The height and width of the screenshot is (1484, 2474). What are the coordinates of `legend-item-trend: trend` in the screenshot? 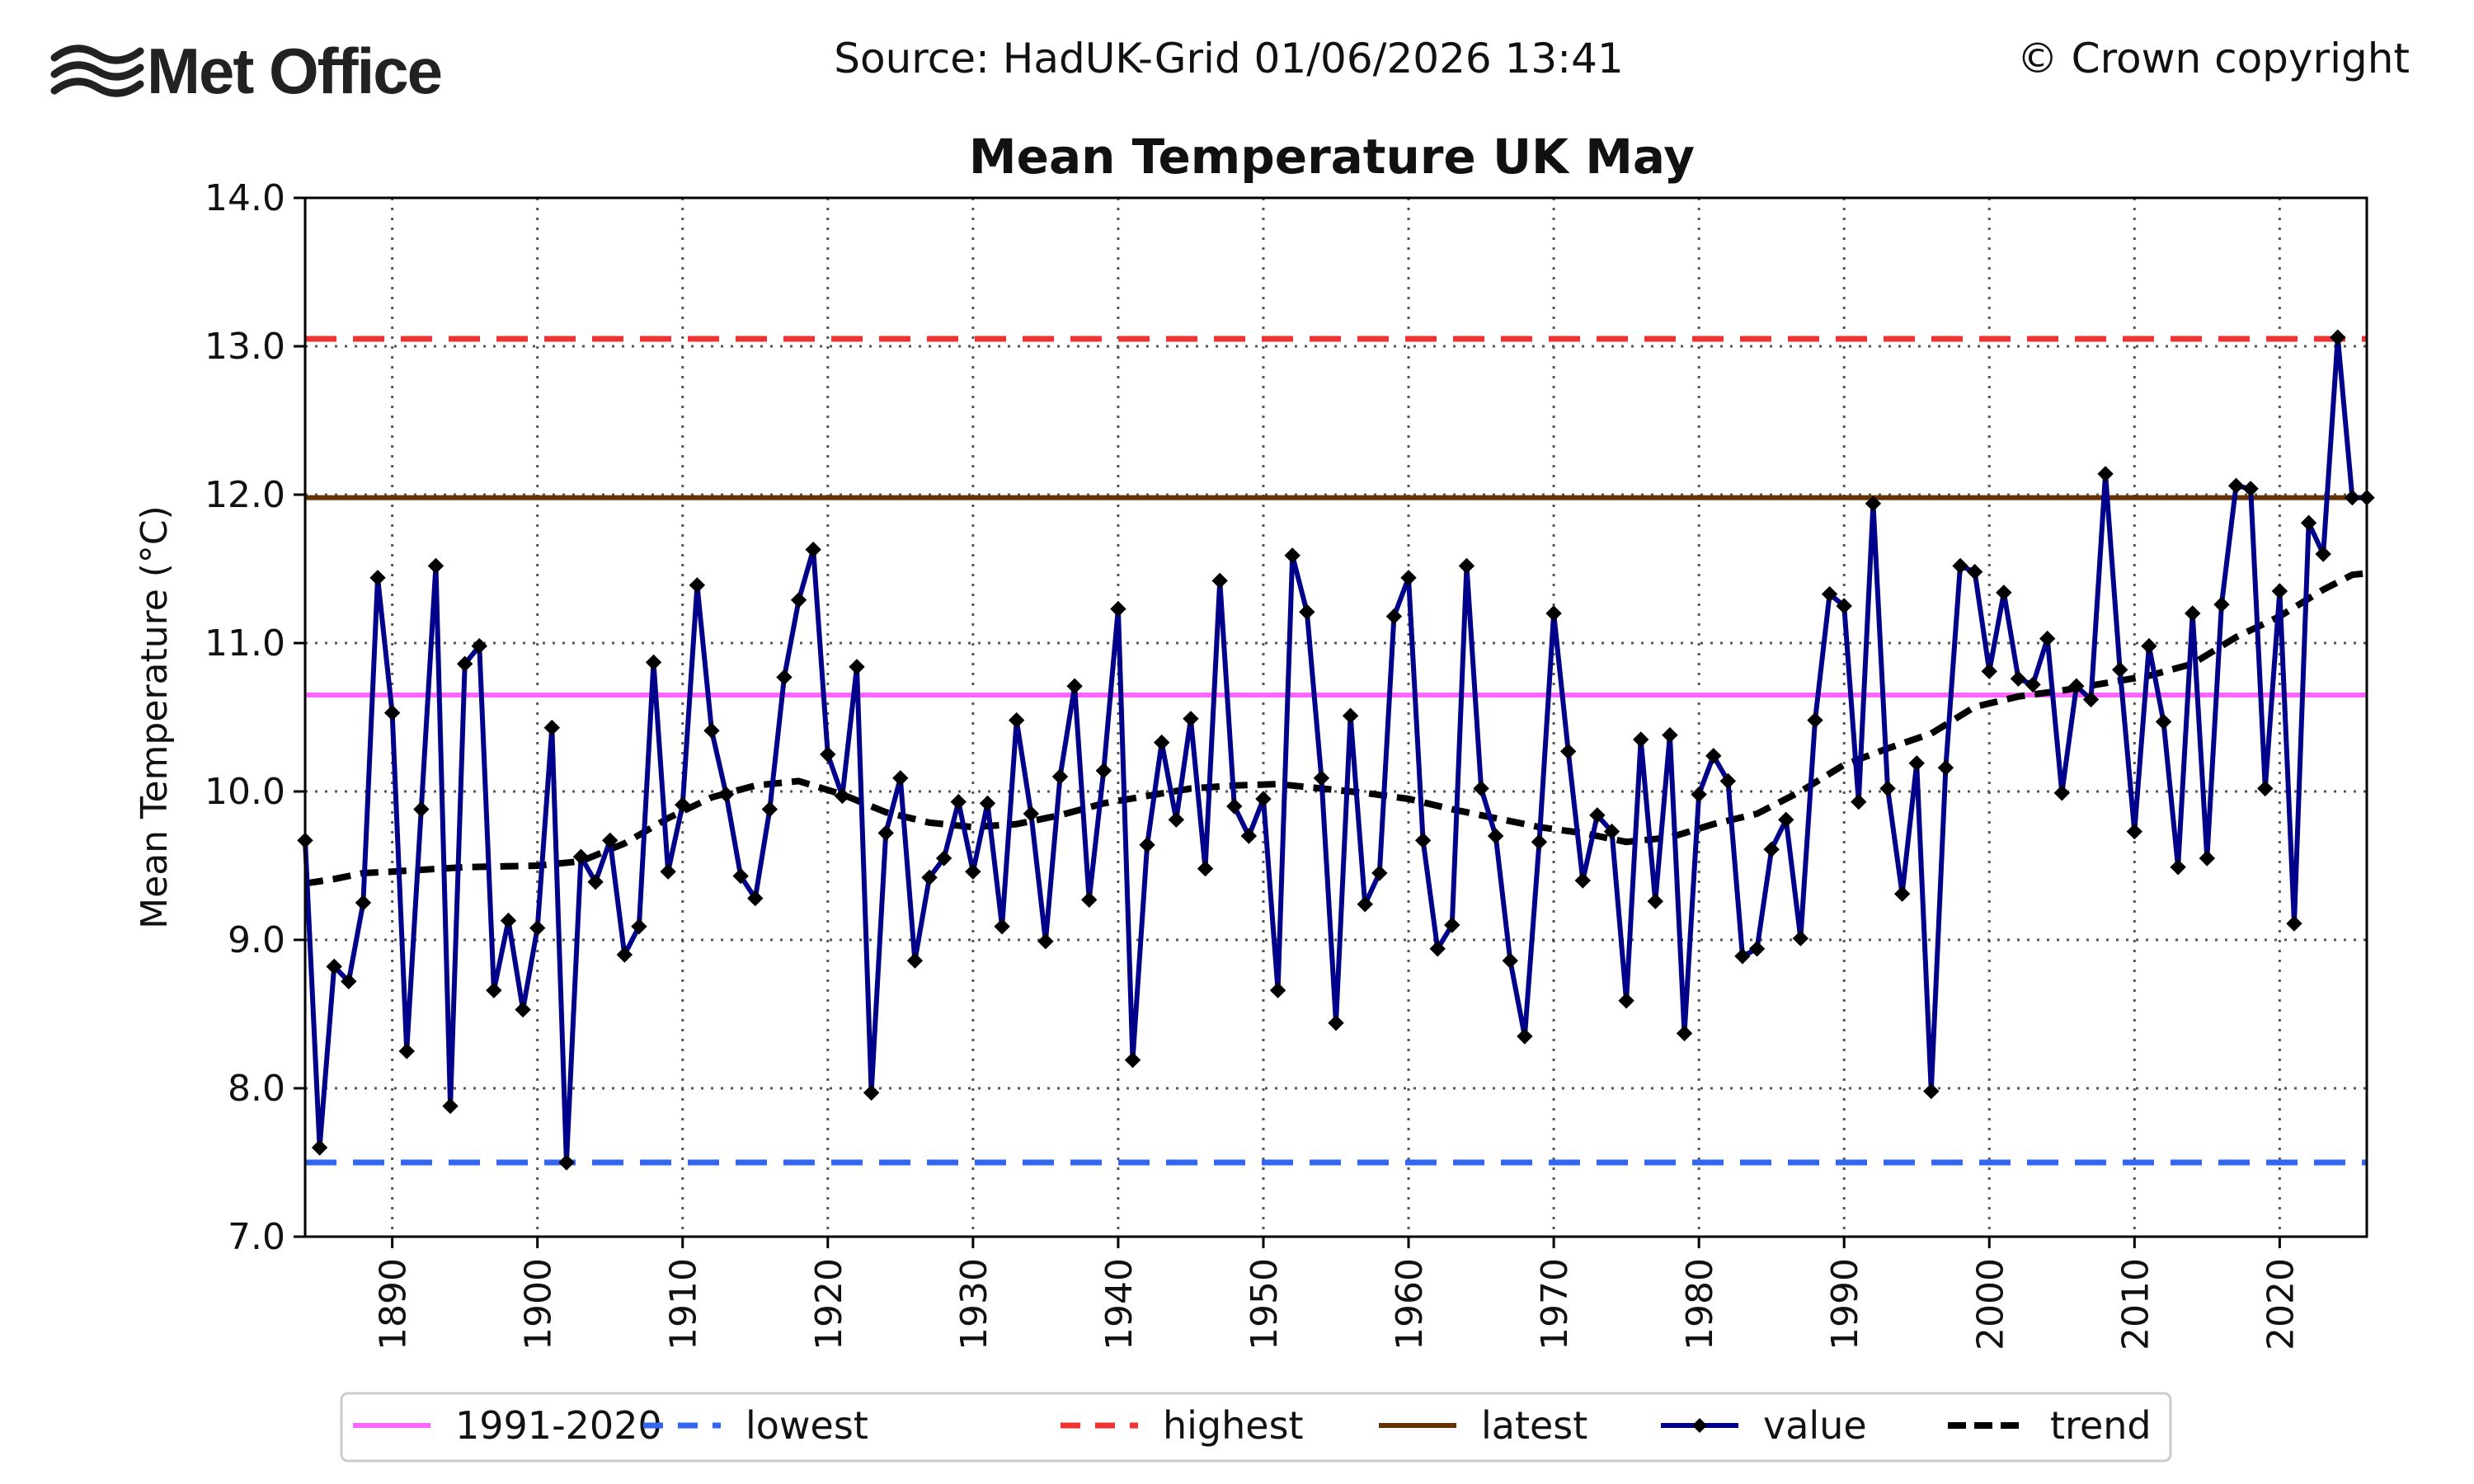 It's located at (2050, 1425).